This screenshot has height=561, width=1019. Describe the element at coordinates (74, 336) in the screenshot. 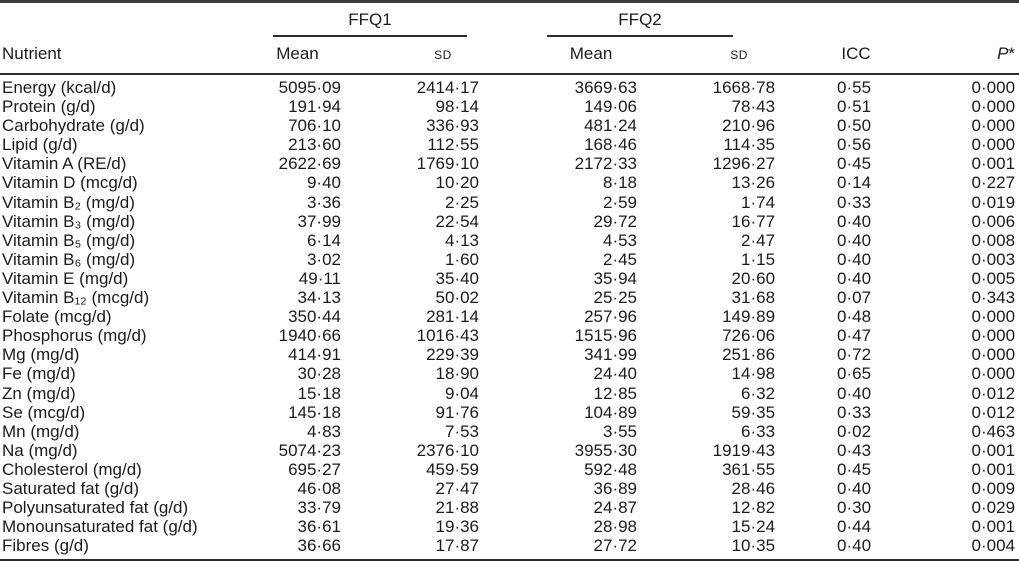

I see `nutrient-cell: Phosphorus (mg/d)` at that location.